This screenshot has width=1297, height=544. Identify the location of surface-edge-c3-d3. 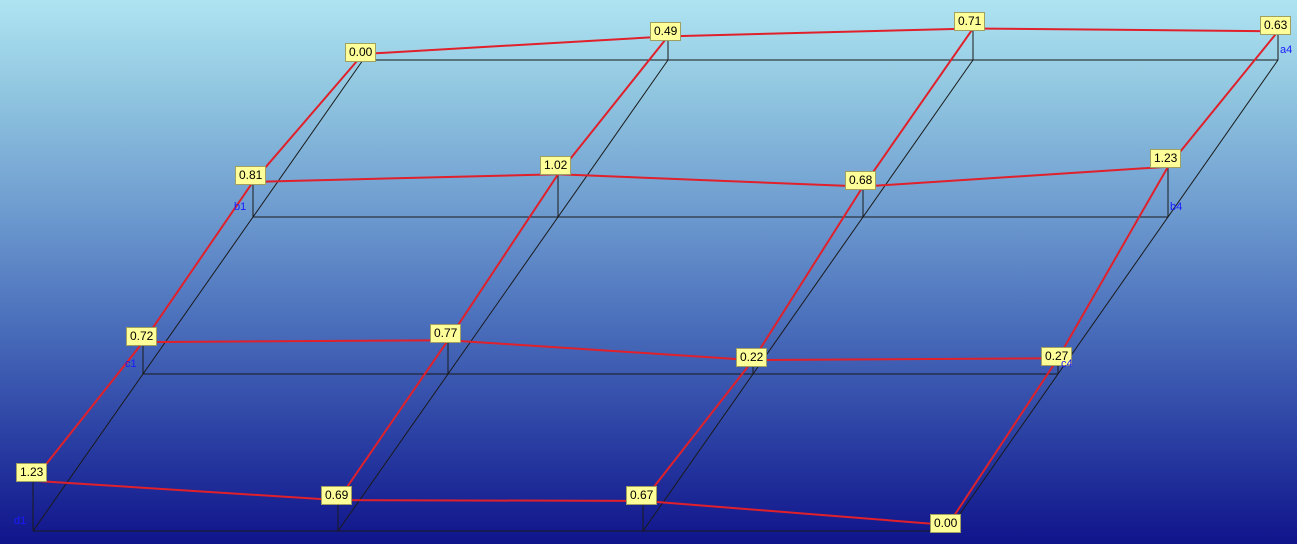
(698, 430).